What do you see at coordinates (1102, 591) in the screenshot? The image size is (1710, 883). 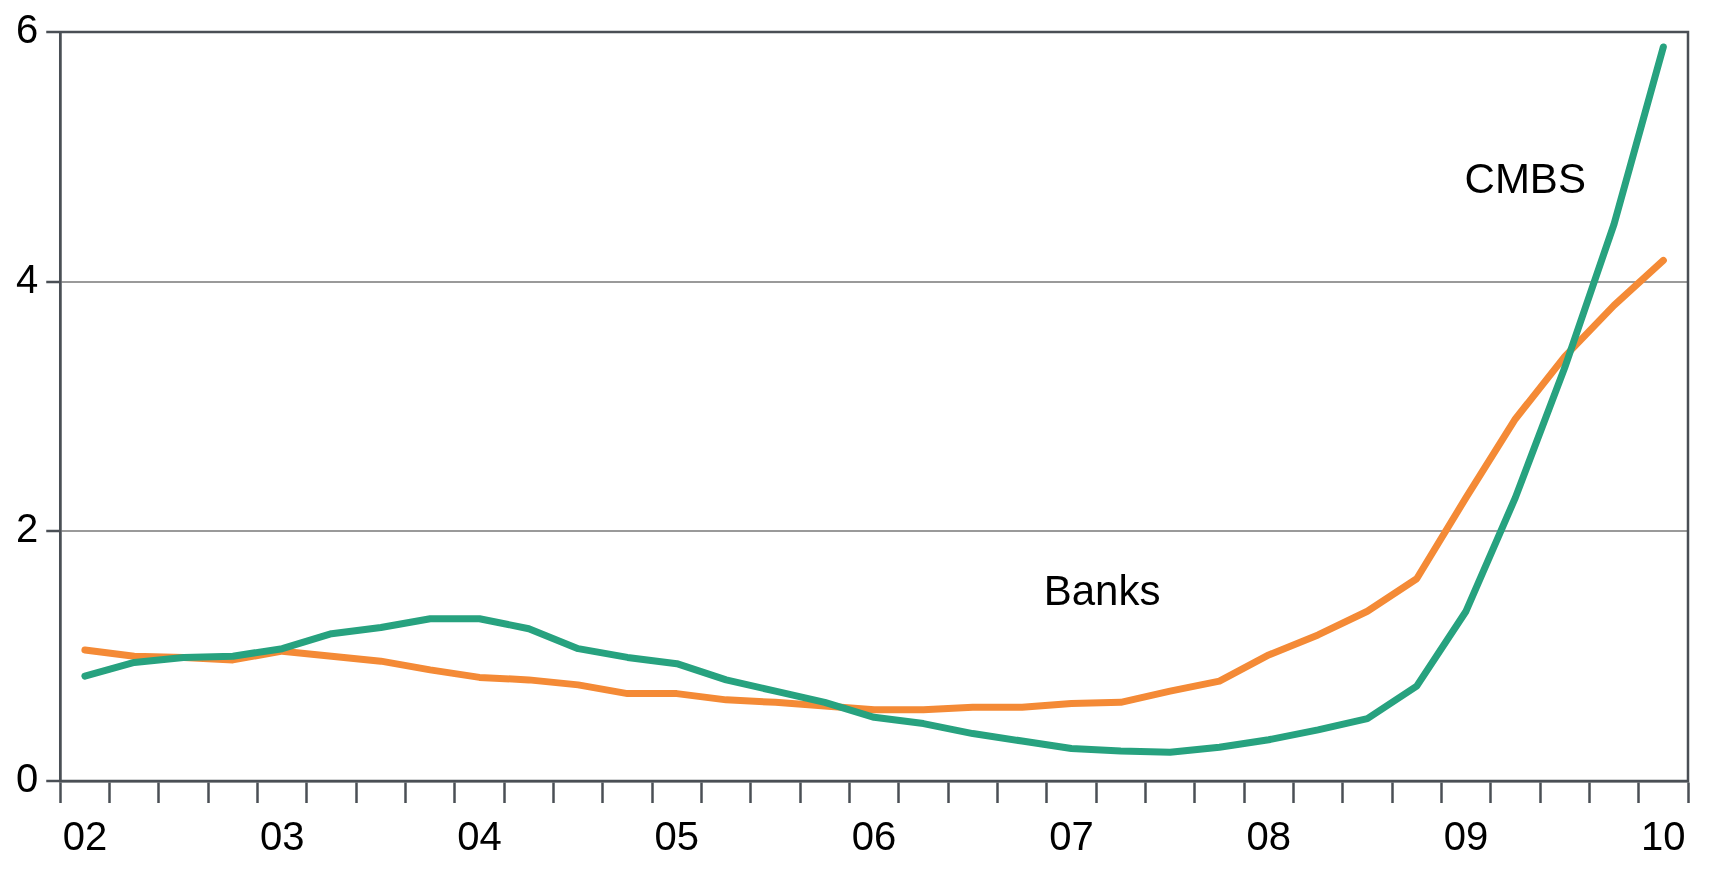 I see `series-label: Banks` at bounding box center [1102, 591].